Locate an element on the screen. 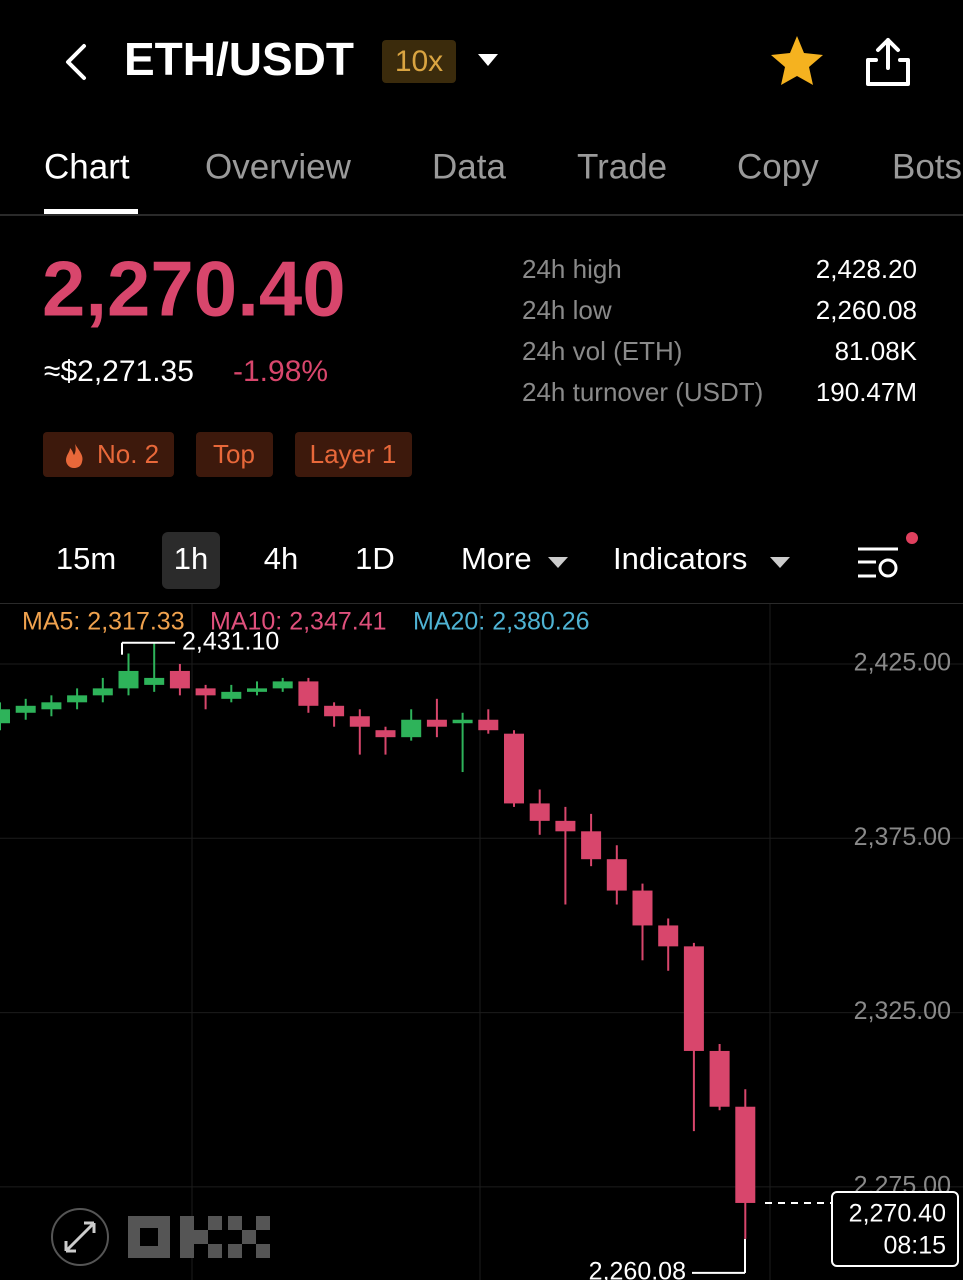  y-tick-label: 2,425.00 is located at coordinates (902, 663).